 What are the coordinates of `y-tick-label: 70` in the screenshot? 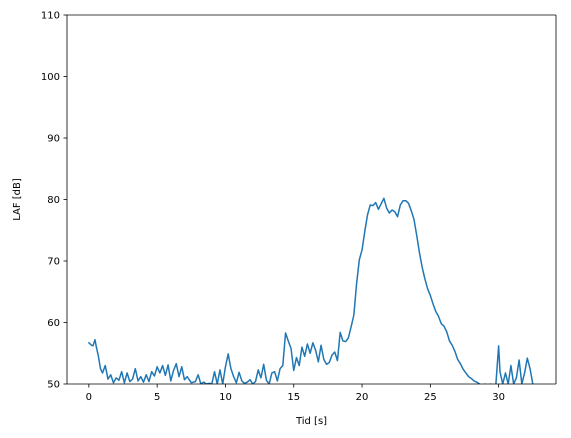 It's located at (53, 262).